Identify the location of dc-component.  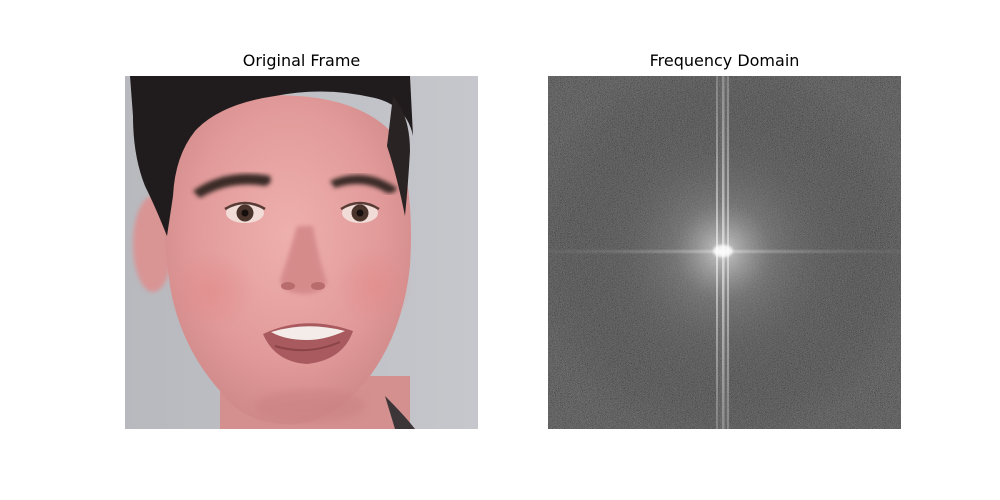
(723, 251).